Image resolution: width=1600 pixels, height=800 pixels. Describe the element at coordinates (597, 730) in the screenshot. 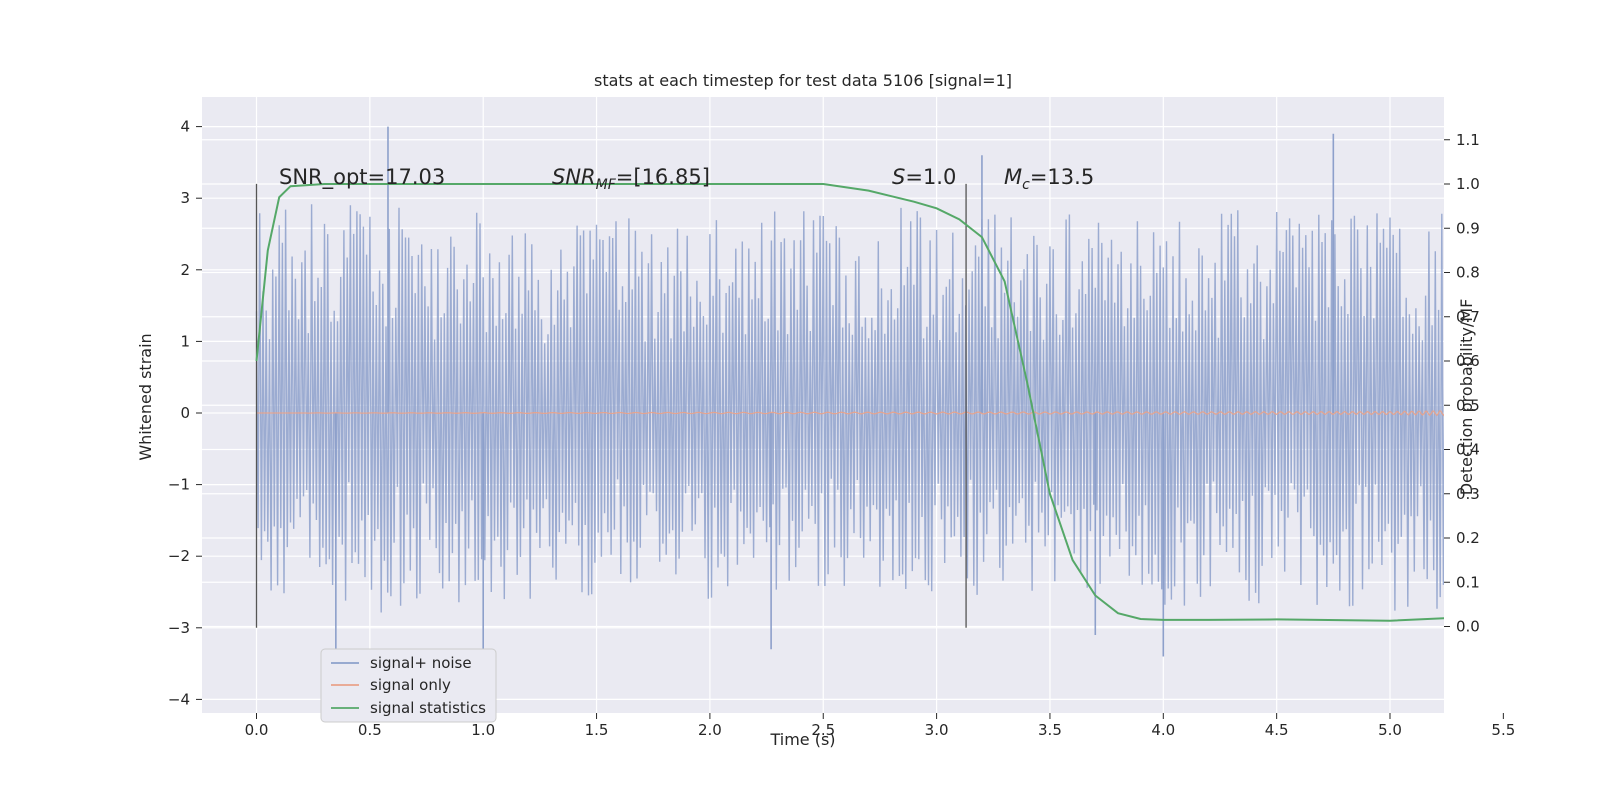

I see `x-tick-label: 1.5` at that location.